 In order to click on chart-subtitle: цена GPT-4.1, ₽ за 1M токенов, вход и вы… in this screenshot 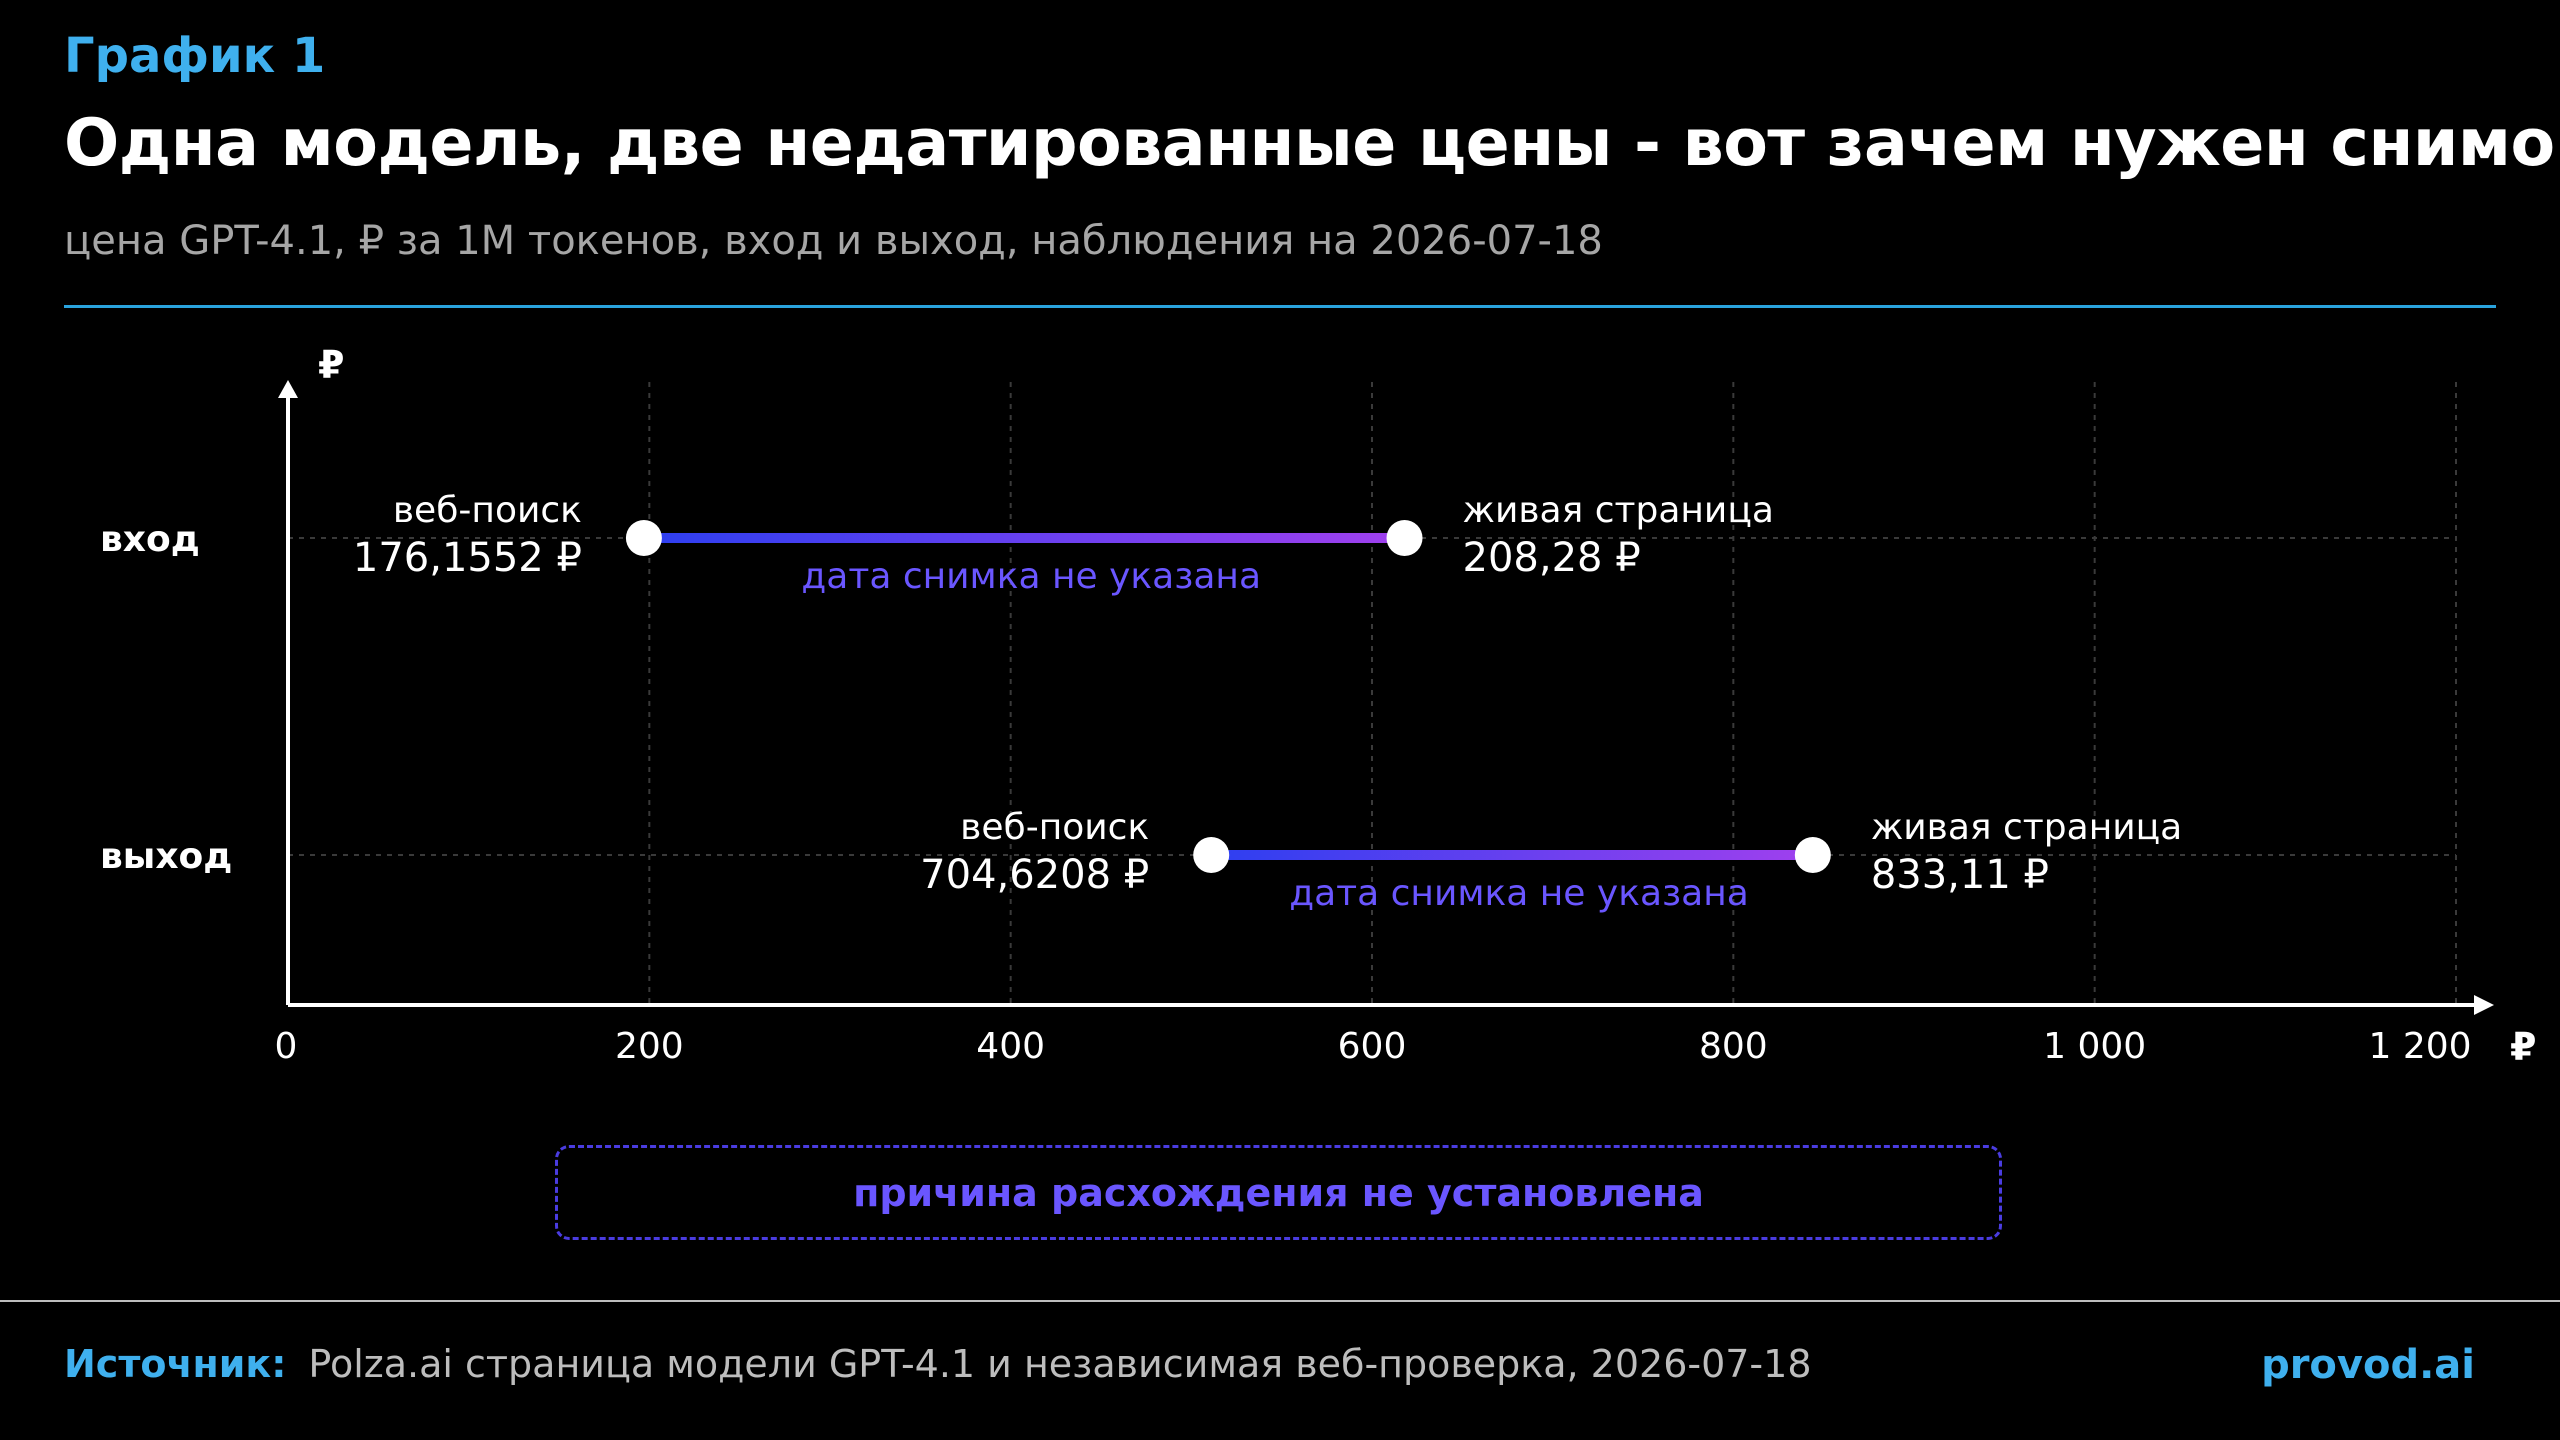, I will do `click(833, 241)`.